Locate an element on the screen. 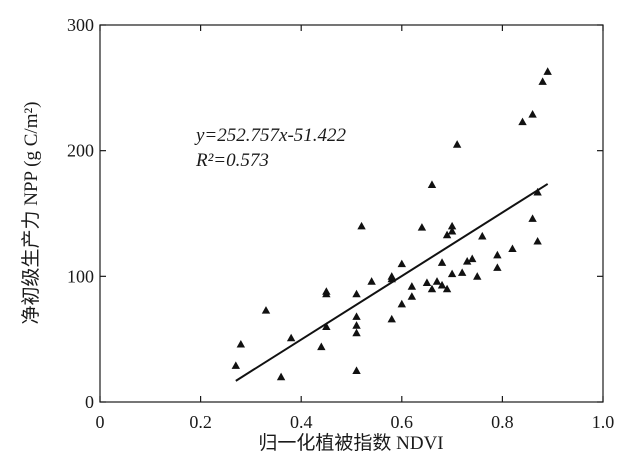 The width and height of the screenshot is (634, 460). x-tick-label: 0 is located at coordinates (100, 422).